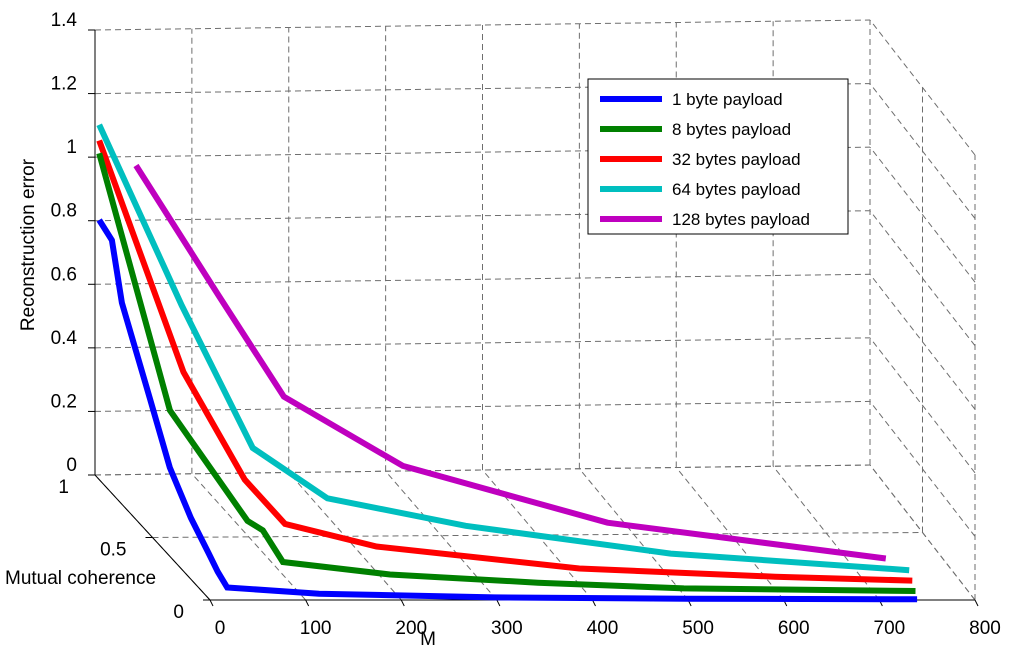 The height and width of the screenshot is (656, 1024). Describe the element at coordinates (64, 338) in the screenshot. I see `z-tick-label: 0.4` at that location.